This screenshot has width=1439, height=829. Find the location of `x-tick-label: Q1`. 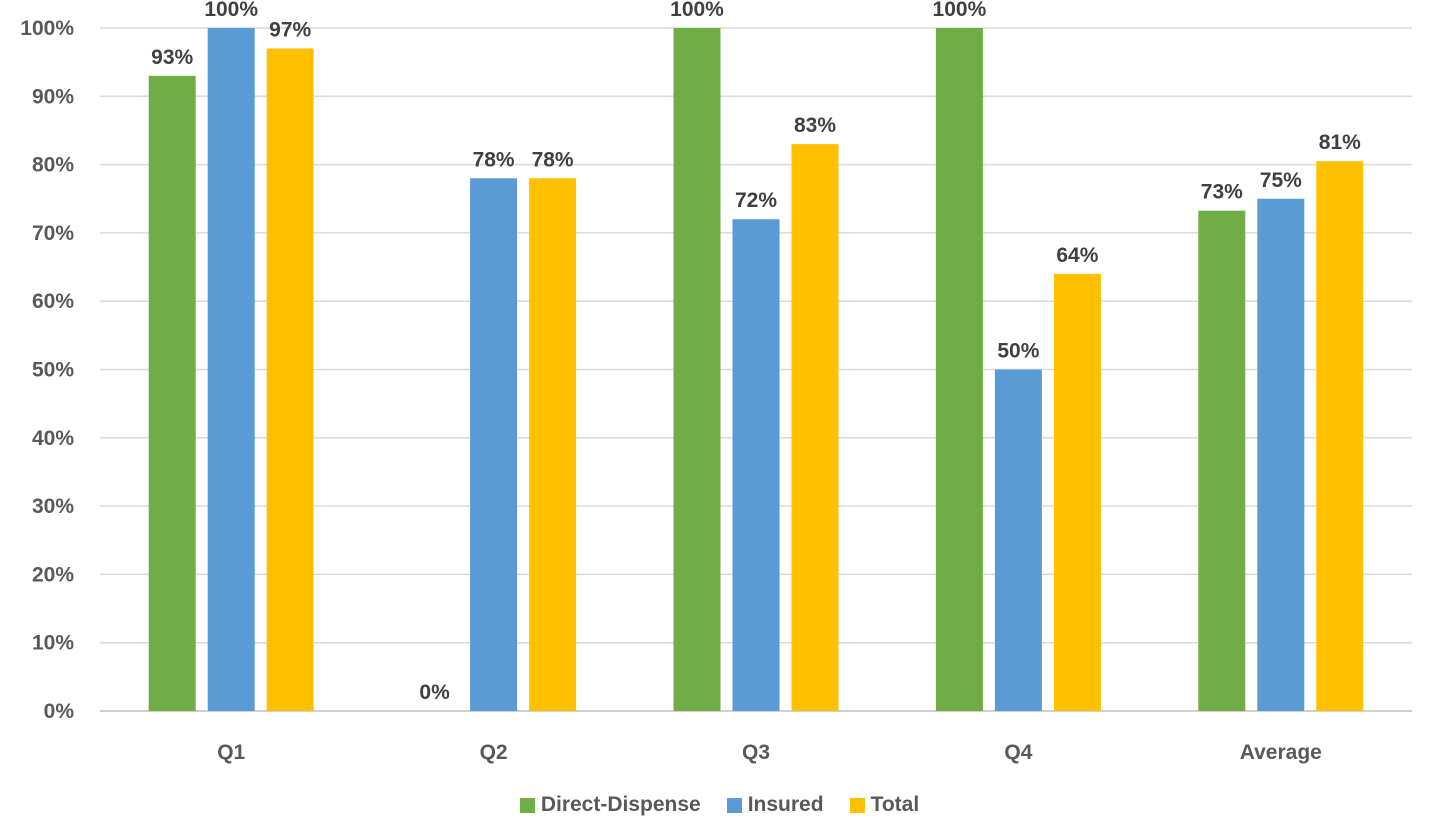

x-tick-label: Q1 is located at coordinates (231, 752).